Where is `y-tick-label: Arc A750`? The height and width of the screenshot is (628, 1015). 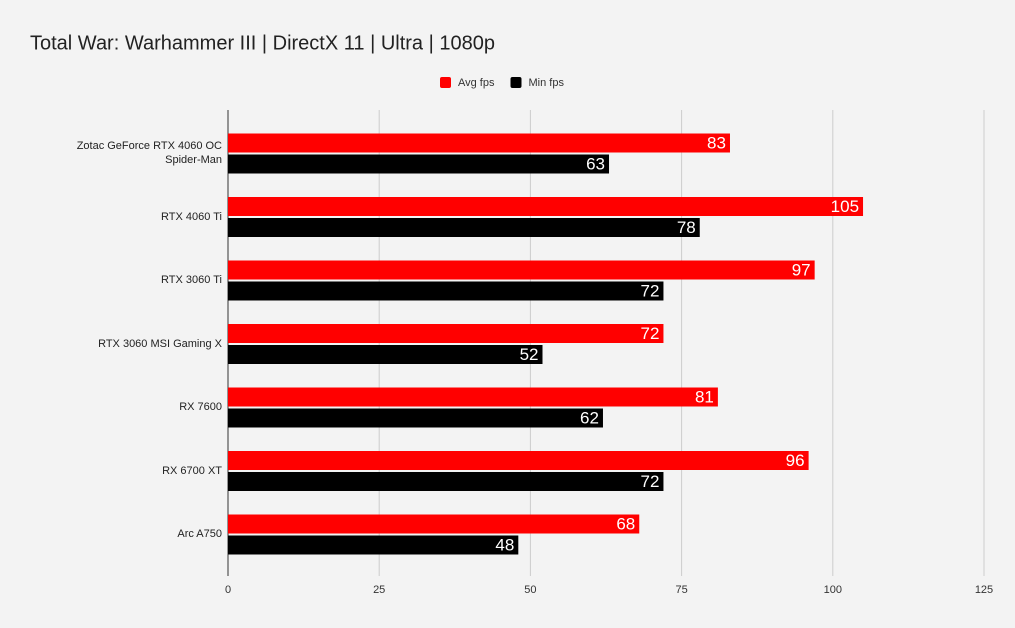
y-tick-label: Arc A750 is located at coordinates (199, 534).